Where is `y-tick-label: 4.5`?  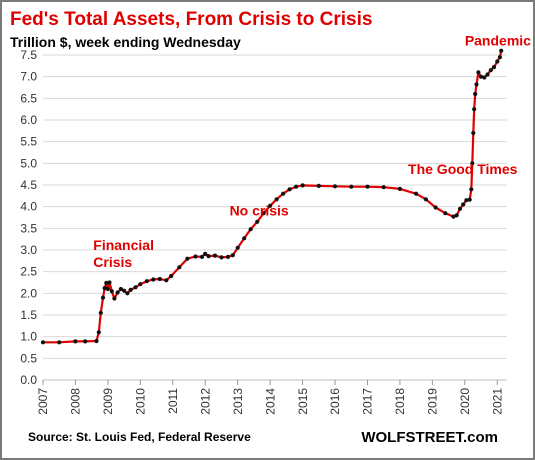 y-tick-label: 4.5 is located at coordinates (28, 185).